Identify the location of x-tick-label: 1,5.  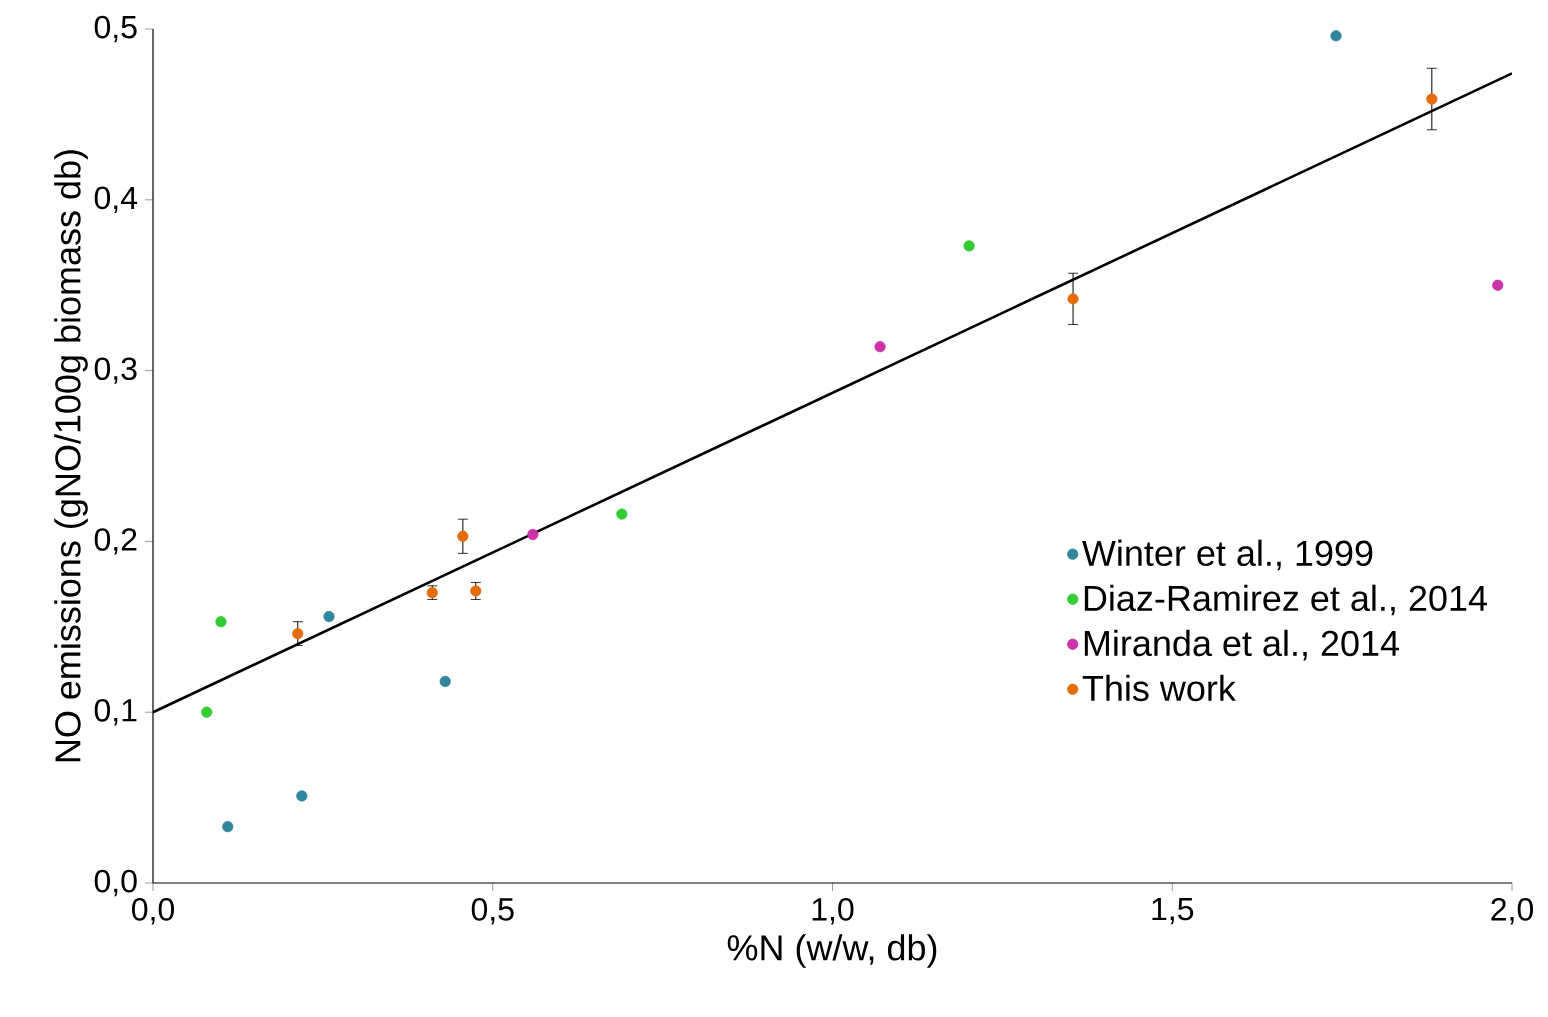
(1173, 911).